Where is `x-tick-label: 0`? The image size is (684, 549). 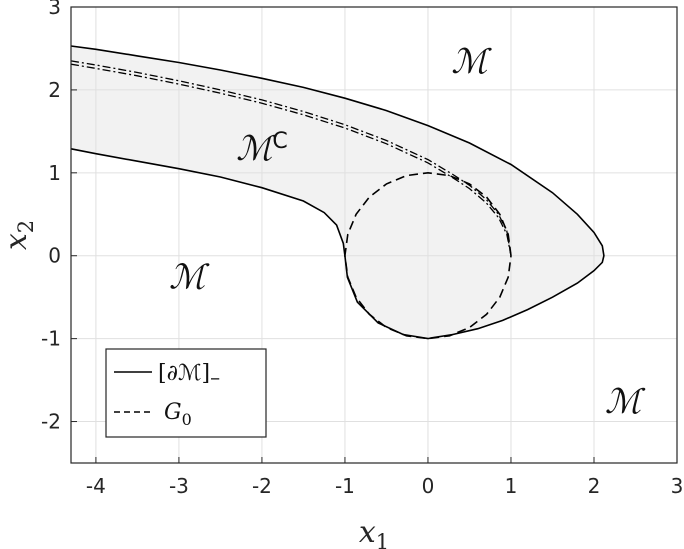 x-tick-label: 0 is located at coordinates (428, 486).